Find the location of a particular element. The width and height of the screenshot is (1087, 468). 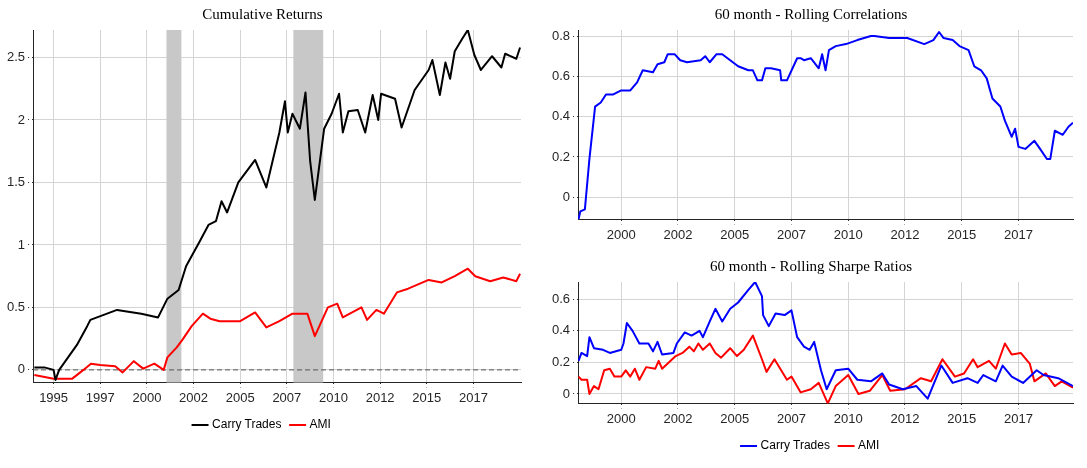

y-tick-label: 1.5 is located at coordinates (16, 182).